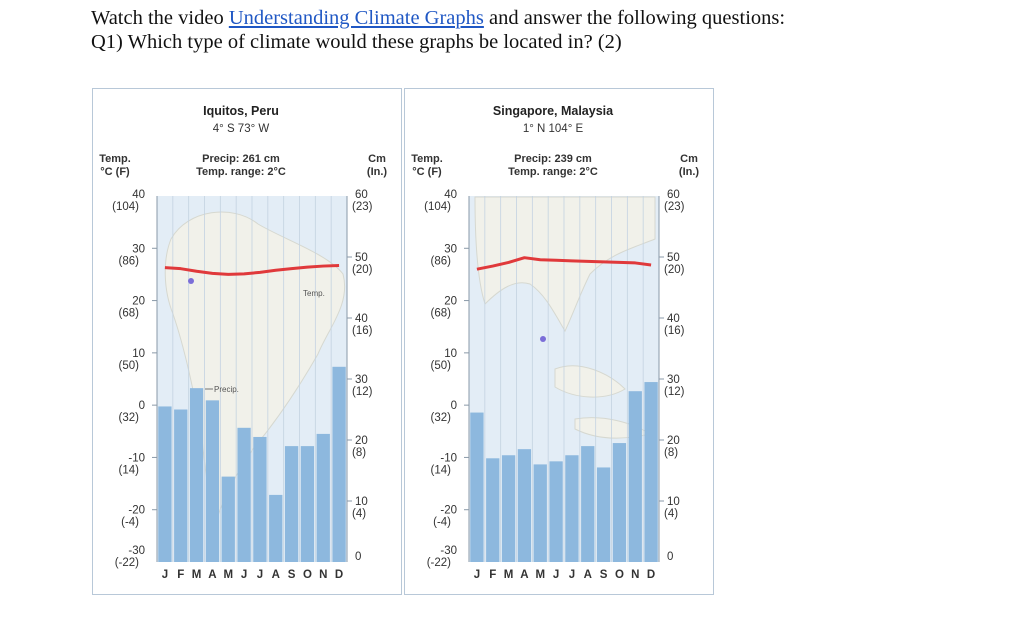 The height and width of the screenshot is (623, 1024). What do you see at coordinates (160, 18) in the screenshot?
I see `intro-prefix: Watch the video` at bounding box center [160, 18].